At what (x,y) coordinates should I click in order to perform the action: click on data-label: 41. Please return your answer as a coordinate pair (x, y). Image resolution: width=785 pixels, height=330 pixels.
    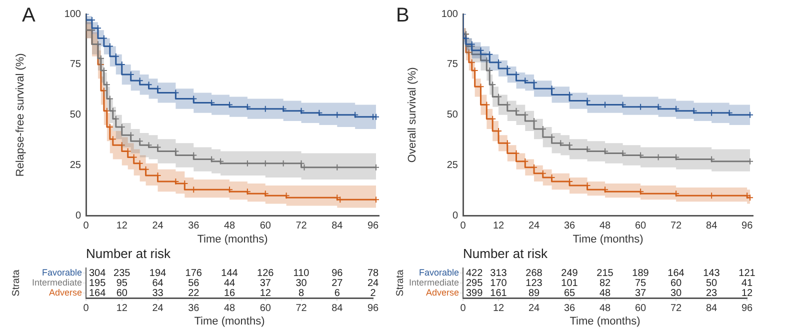
    Looking at the image, I should click on (747, 283).